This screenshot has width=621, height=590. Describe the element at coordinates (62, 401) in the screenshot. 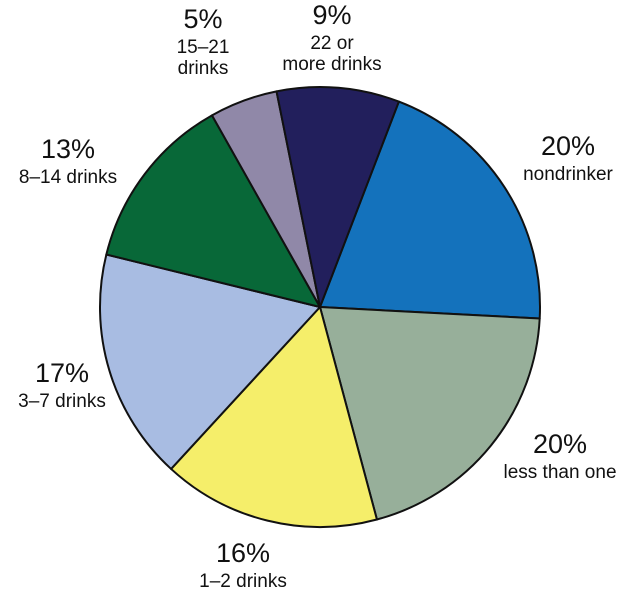

I see `slice-category-label: 3–7 drinks` at that location.